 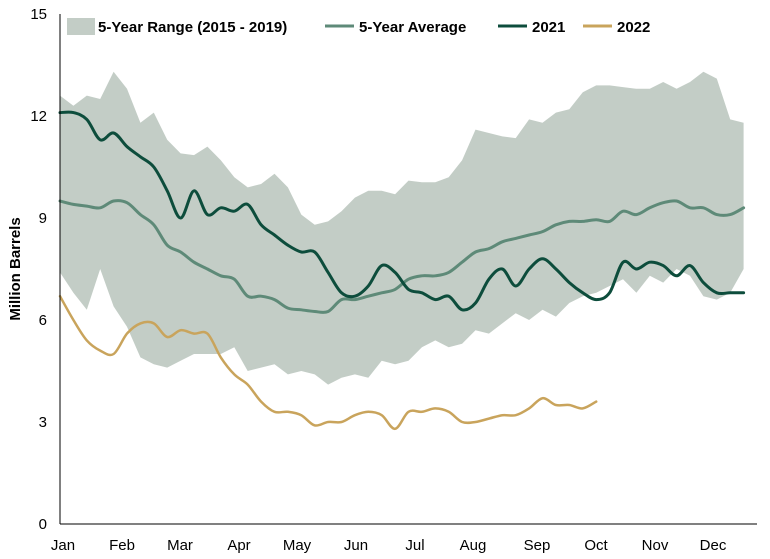 What do you see at coordinates (122, 545) in the screenshot?
I see `x-tick-label: Feb` at bounding box center [122, 545].